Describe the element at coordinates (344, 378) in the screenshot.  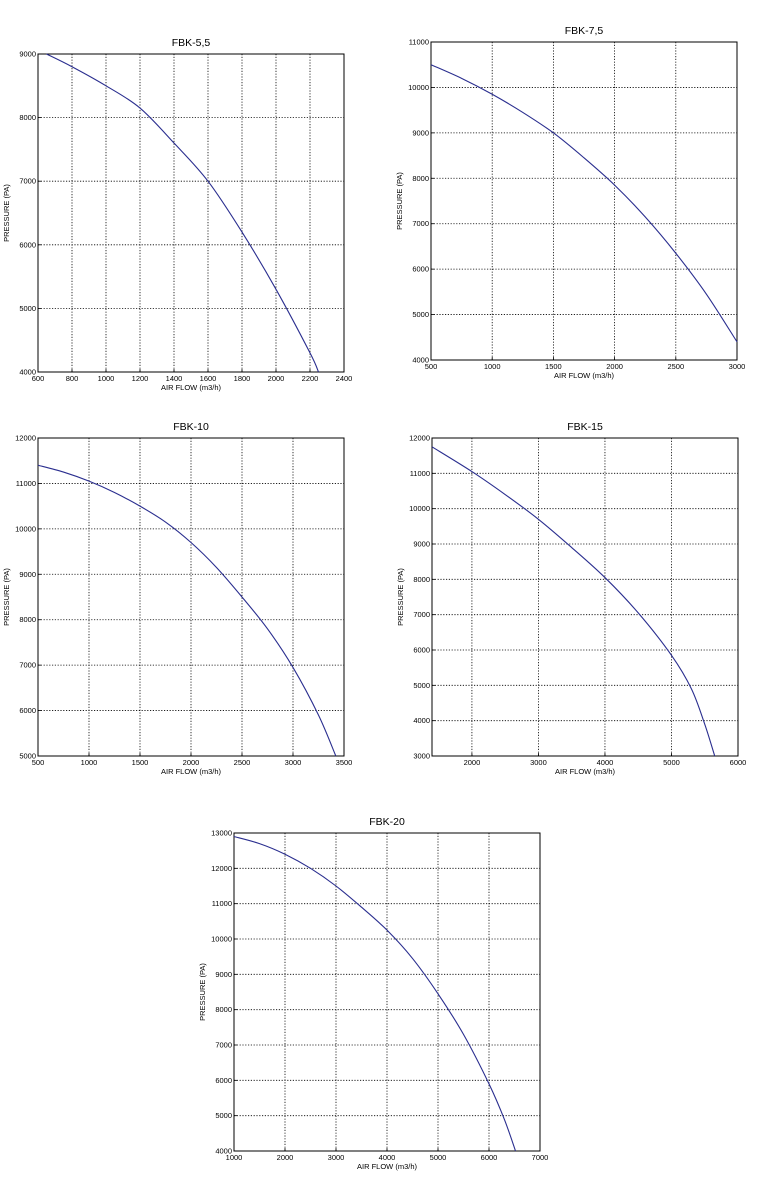
I see `x-tick-label: 2400` at that location.